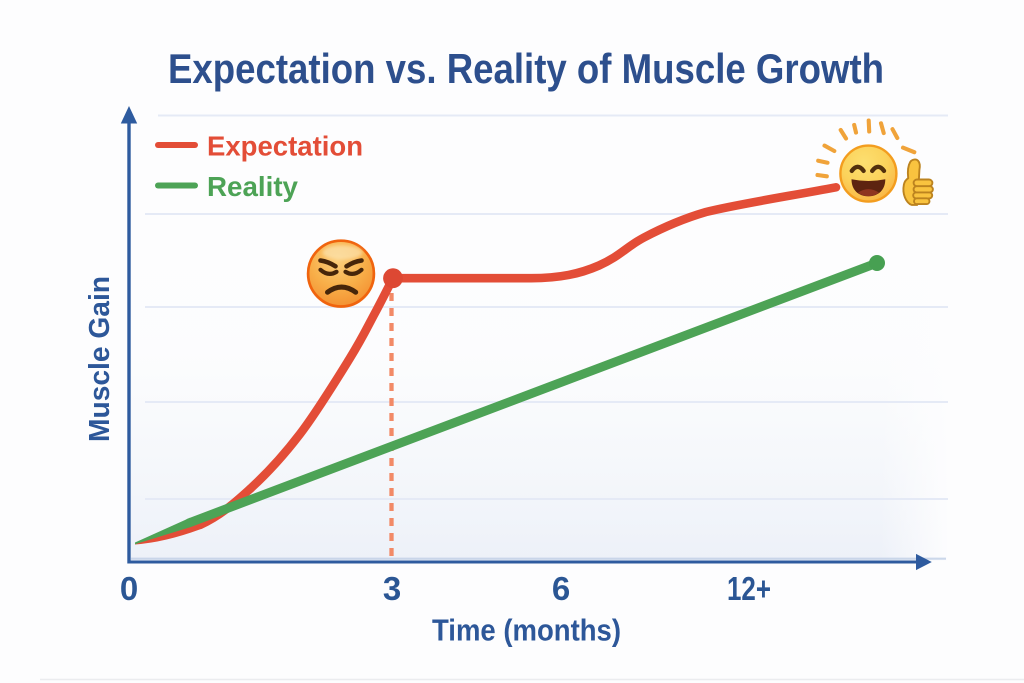 This screenshot has width=1024, height=683. I want to click on svg-text: Reality, so click(252, 186).